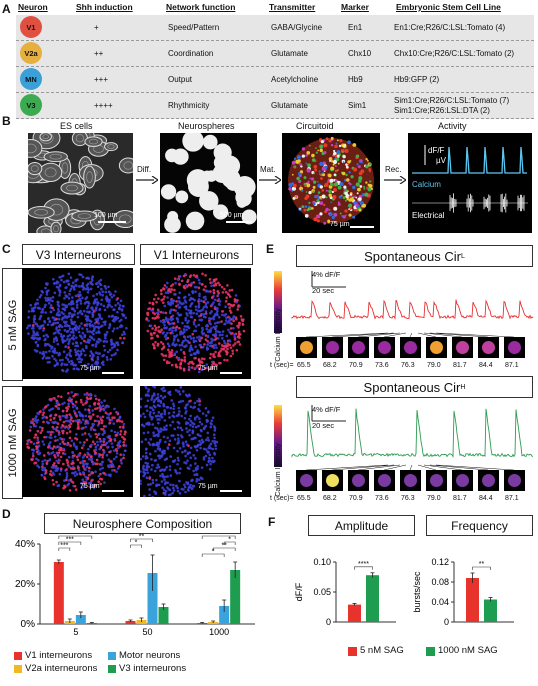 The height and width of the screenshot is (686, 538). I want to click on circuitoid-image: 75 µm, so click(331, 183).